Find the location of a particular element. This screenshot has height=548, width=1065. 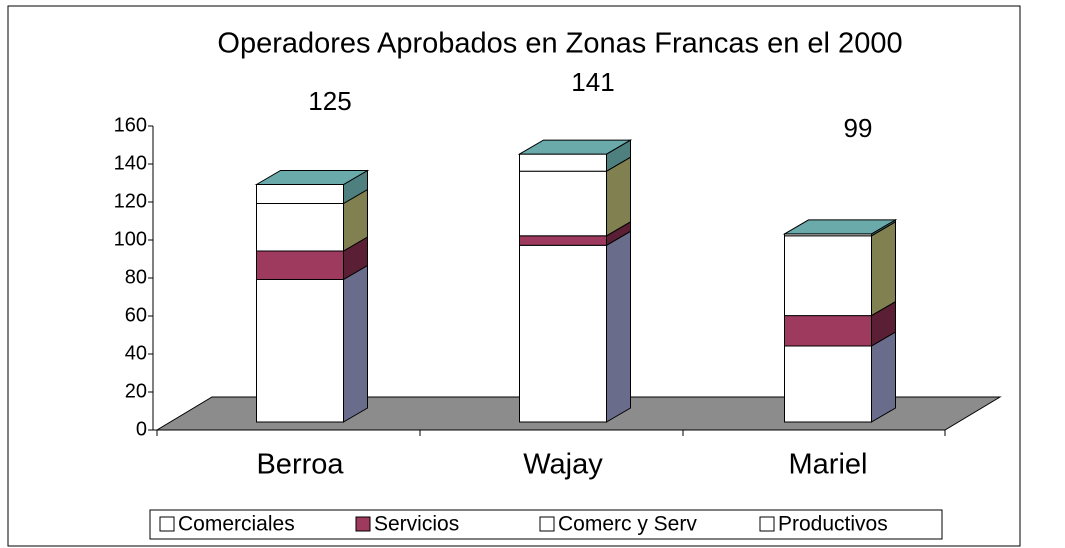

legend-label: Servicios is located at coordinates (416, 524).